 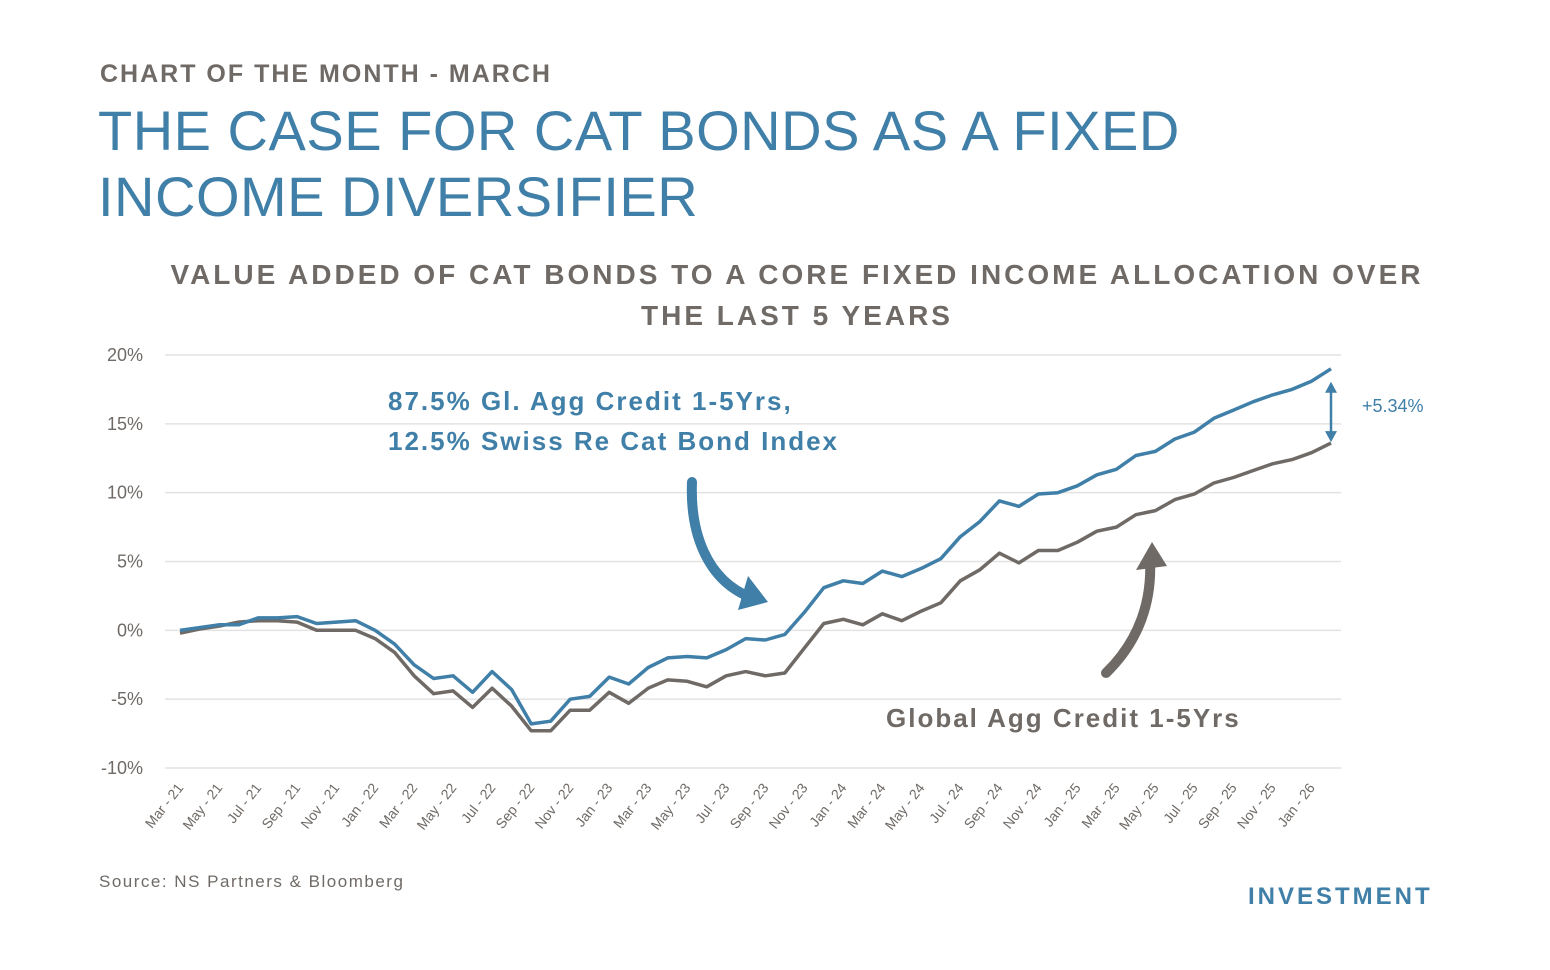 What do you see at coordinates (905, 806) in the screenshot?
I see `x-tick-label: May - 24` at bounding box center [905, 806].